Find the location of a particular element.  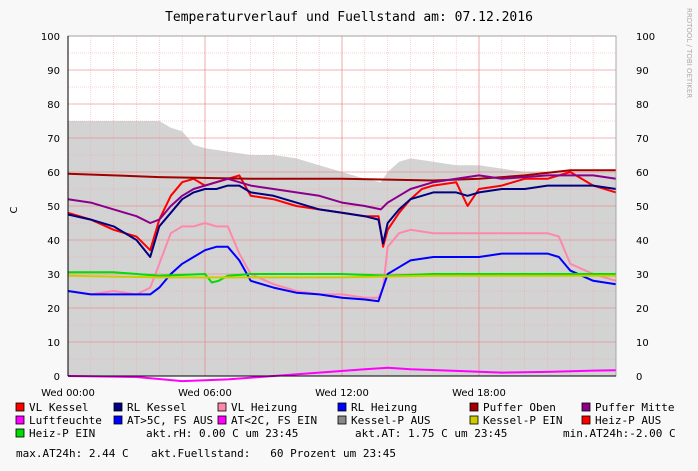

y-tick-label-left: 60 is located at coordinates (53, 173).